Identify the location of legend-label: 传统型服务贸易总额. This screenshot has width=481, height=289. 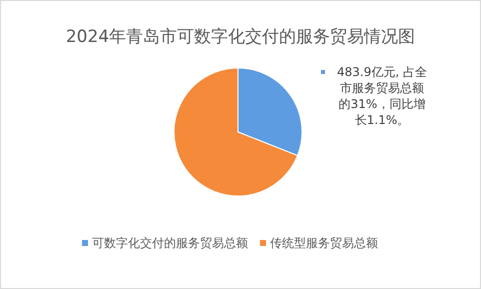
(324, 243).